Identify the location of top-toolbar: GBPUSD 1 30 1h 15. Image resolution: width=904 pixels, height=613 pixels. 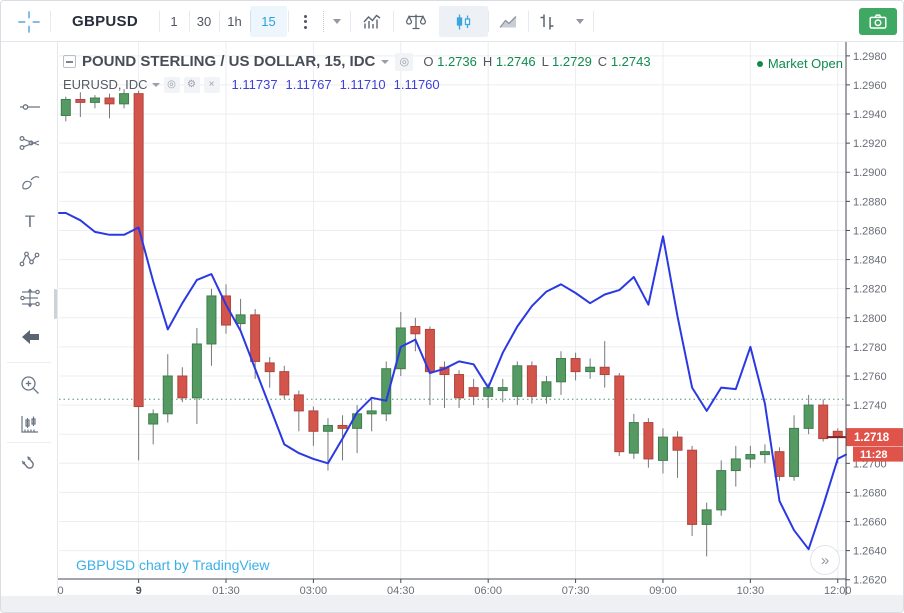
(452, 21).